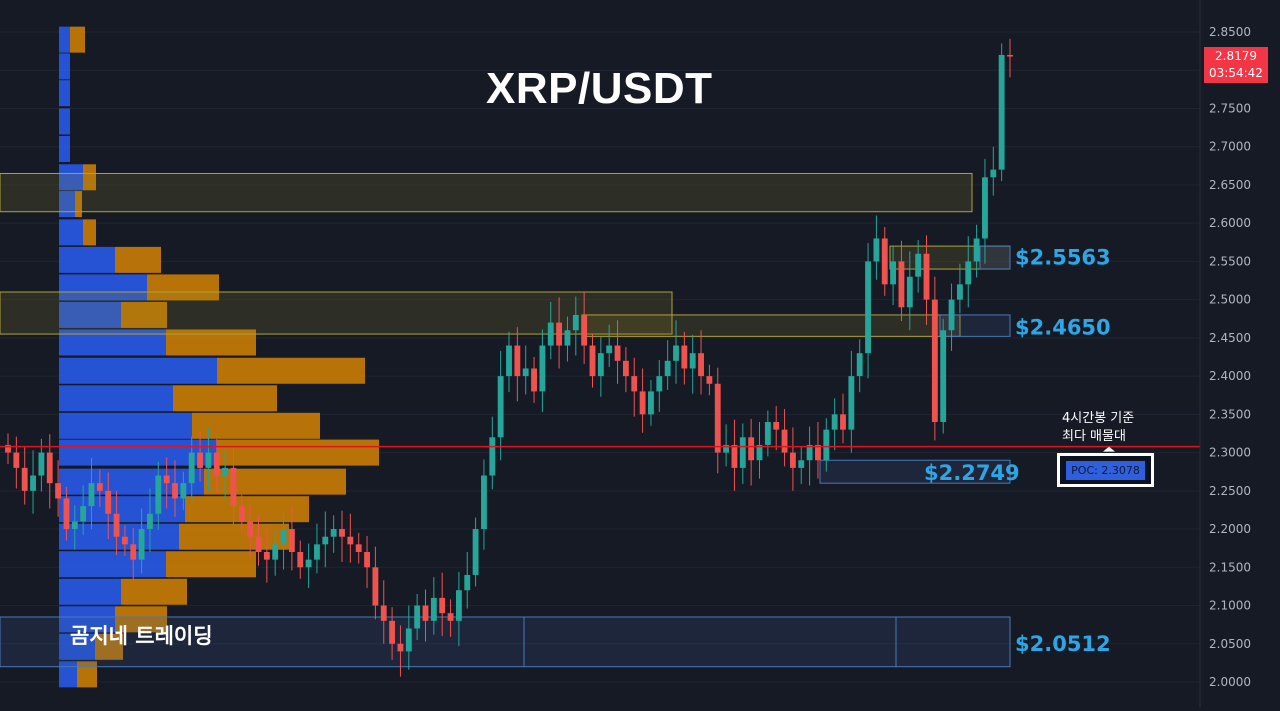  What do you see at coordinates (1230, 414) in the screenshot?
I see `axis-tick-label: 2.3500` at bounding box center [1230, 414].